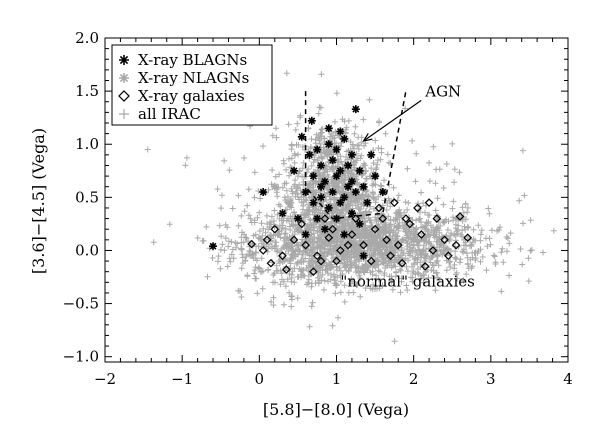  What do you see at coordinates (38, 201) in the screenshot?
I see `y-axis-label: [3.6]−[4.5] (Vega)` at bounding box center [38, 201].